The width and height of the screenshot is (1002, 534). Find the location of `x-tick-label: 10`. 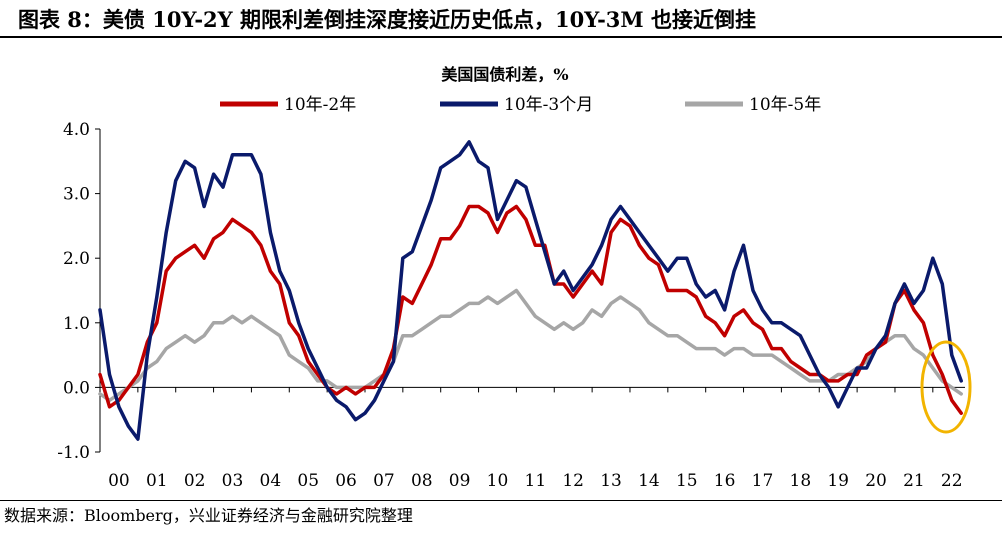

x-tick-label: 10 is located at coordinates (498, 481).